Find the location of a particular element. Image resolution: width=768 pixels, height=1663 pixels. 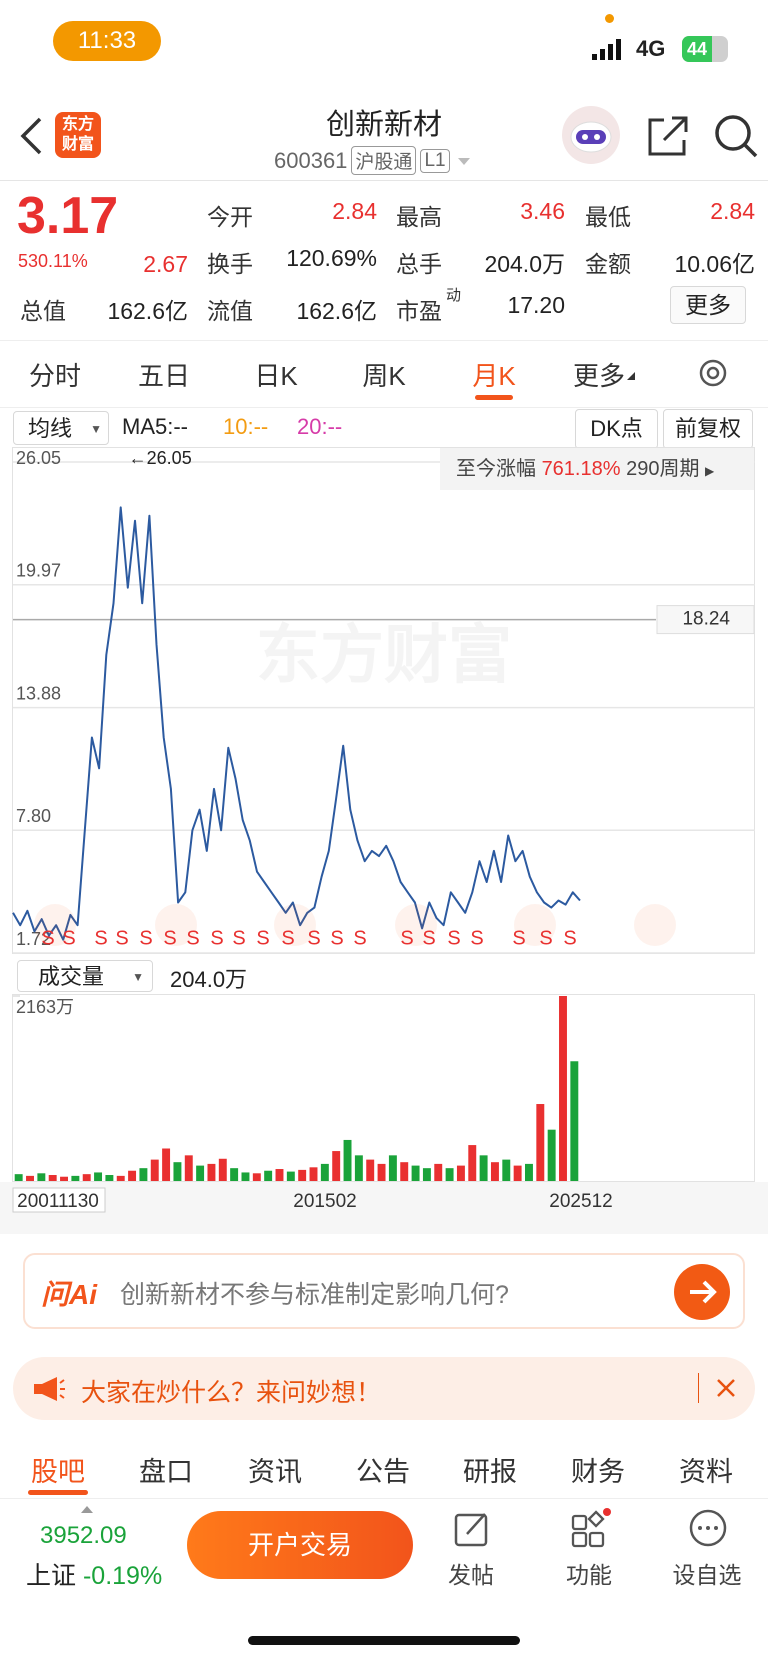

period-tab: 五日 is located at coordinates (164, 376).